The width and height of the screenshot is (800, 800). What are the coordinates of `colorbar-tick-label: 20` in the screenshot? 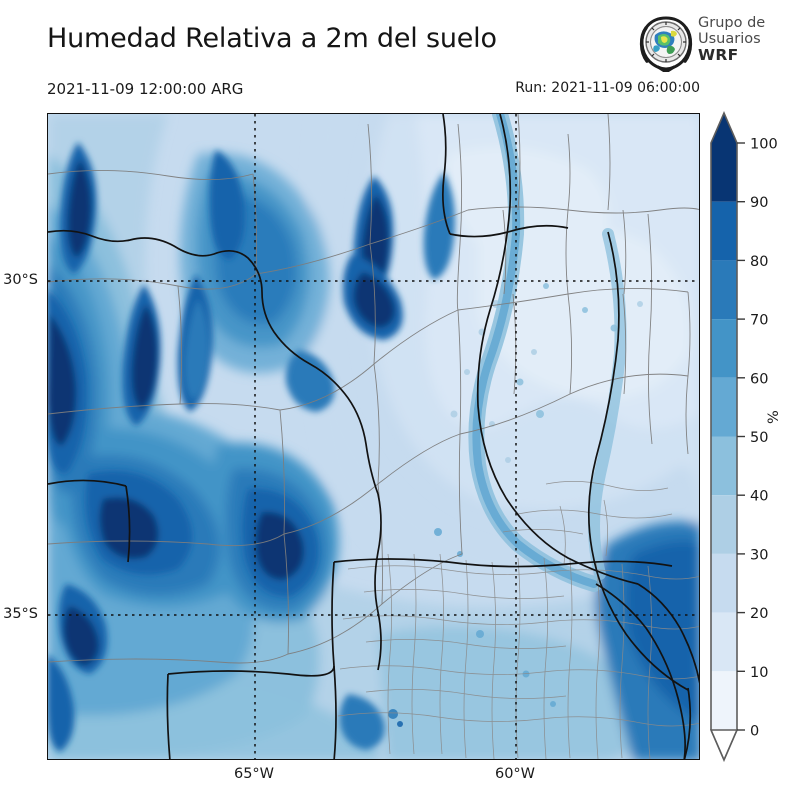 It's located at (759, 614).